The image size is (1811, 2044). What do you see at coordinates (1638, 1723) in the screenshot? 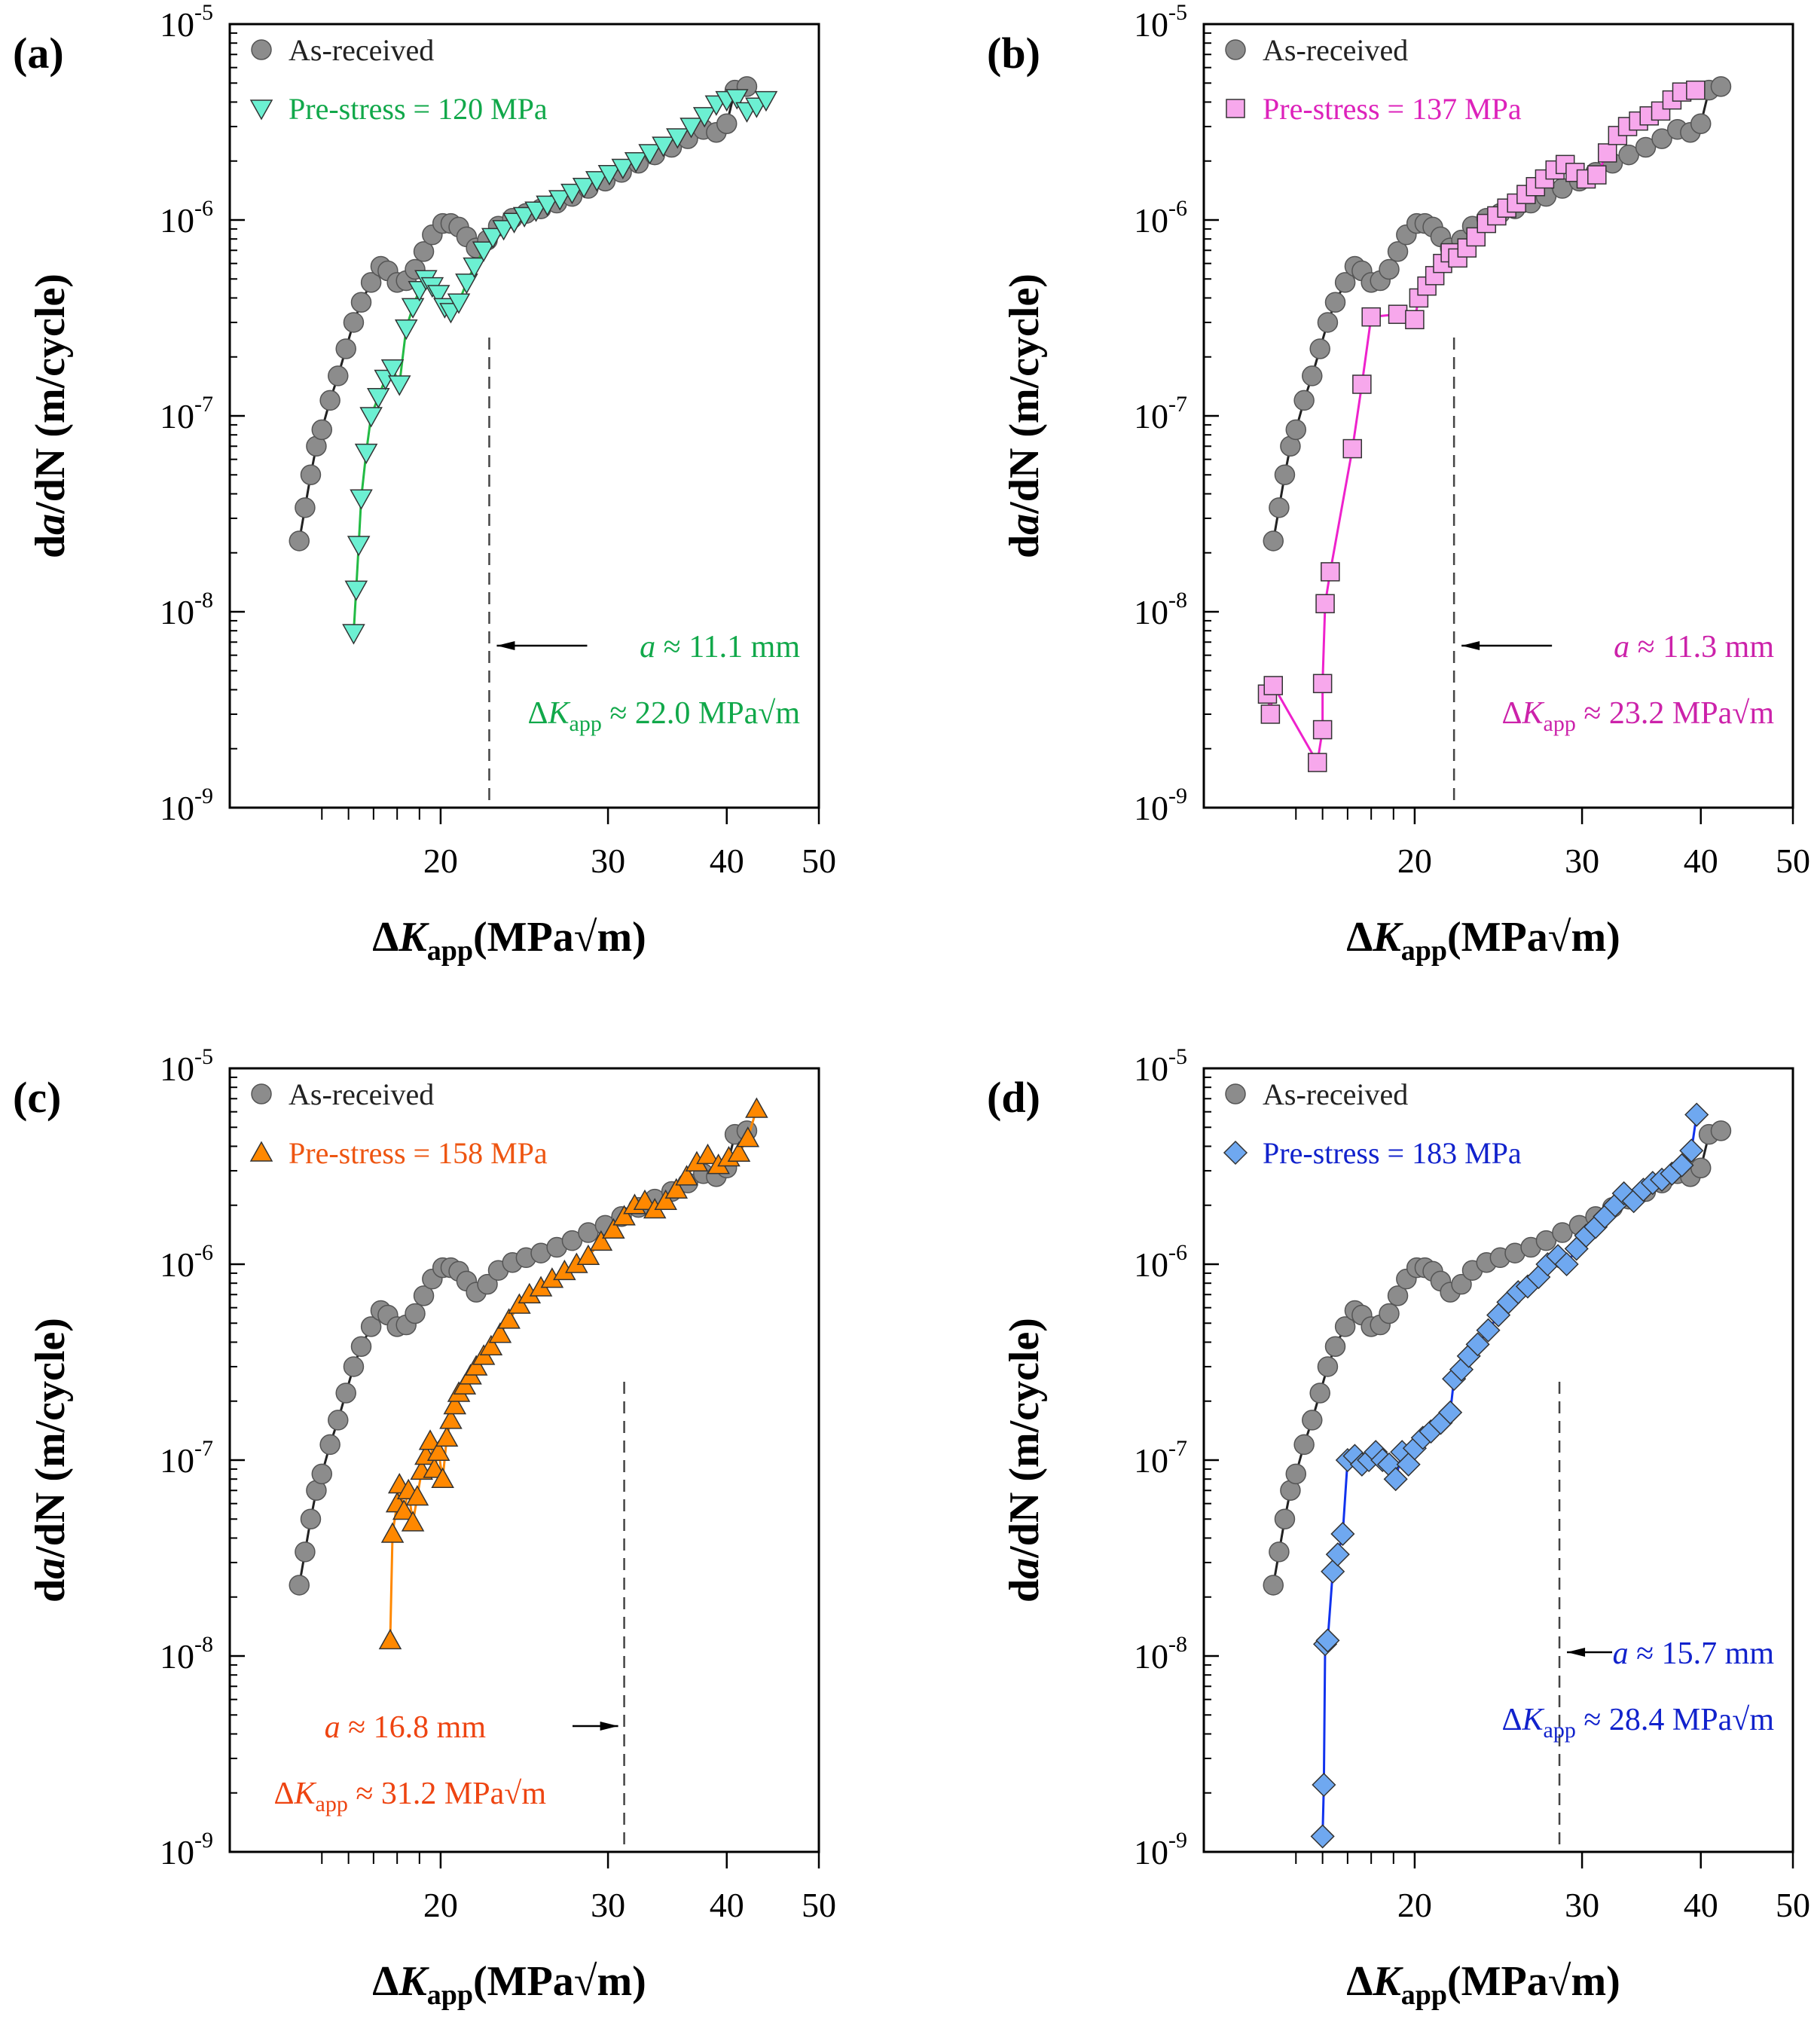
I see `delta-k-annotation: ΔKapp ≈ 28.4 MPa√m` at bounding box center [1638, 1723].